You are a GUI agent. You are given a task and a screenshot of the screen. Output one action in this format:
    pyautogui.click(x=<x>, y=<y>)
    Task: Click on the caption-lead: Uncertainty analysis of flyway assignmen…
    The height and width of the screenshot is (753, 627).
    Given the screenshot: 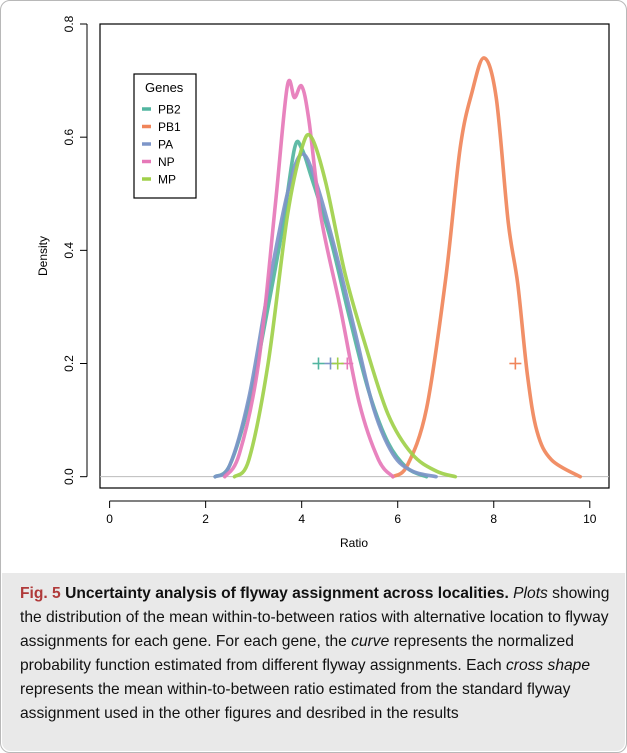 What is the action you would take?
    pyautogui.click(x=284, y=593)
    